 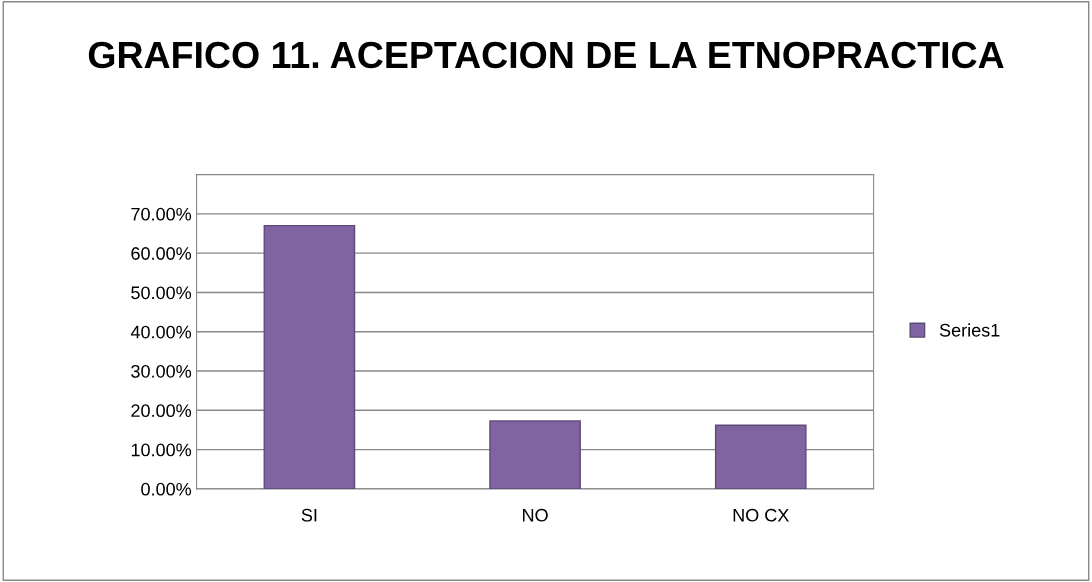 I want to click on y-tick-label: 0.00%, so click(x=166, y=489).